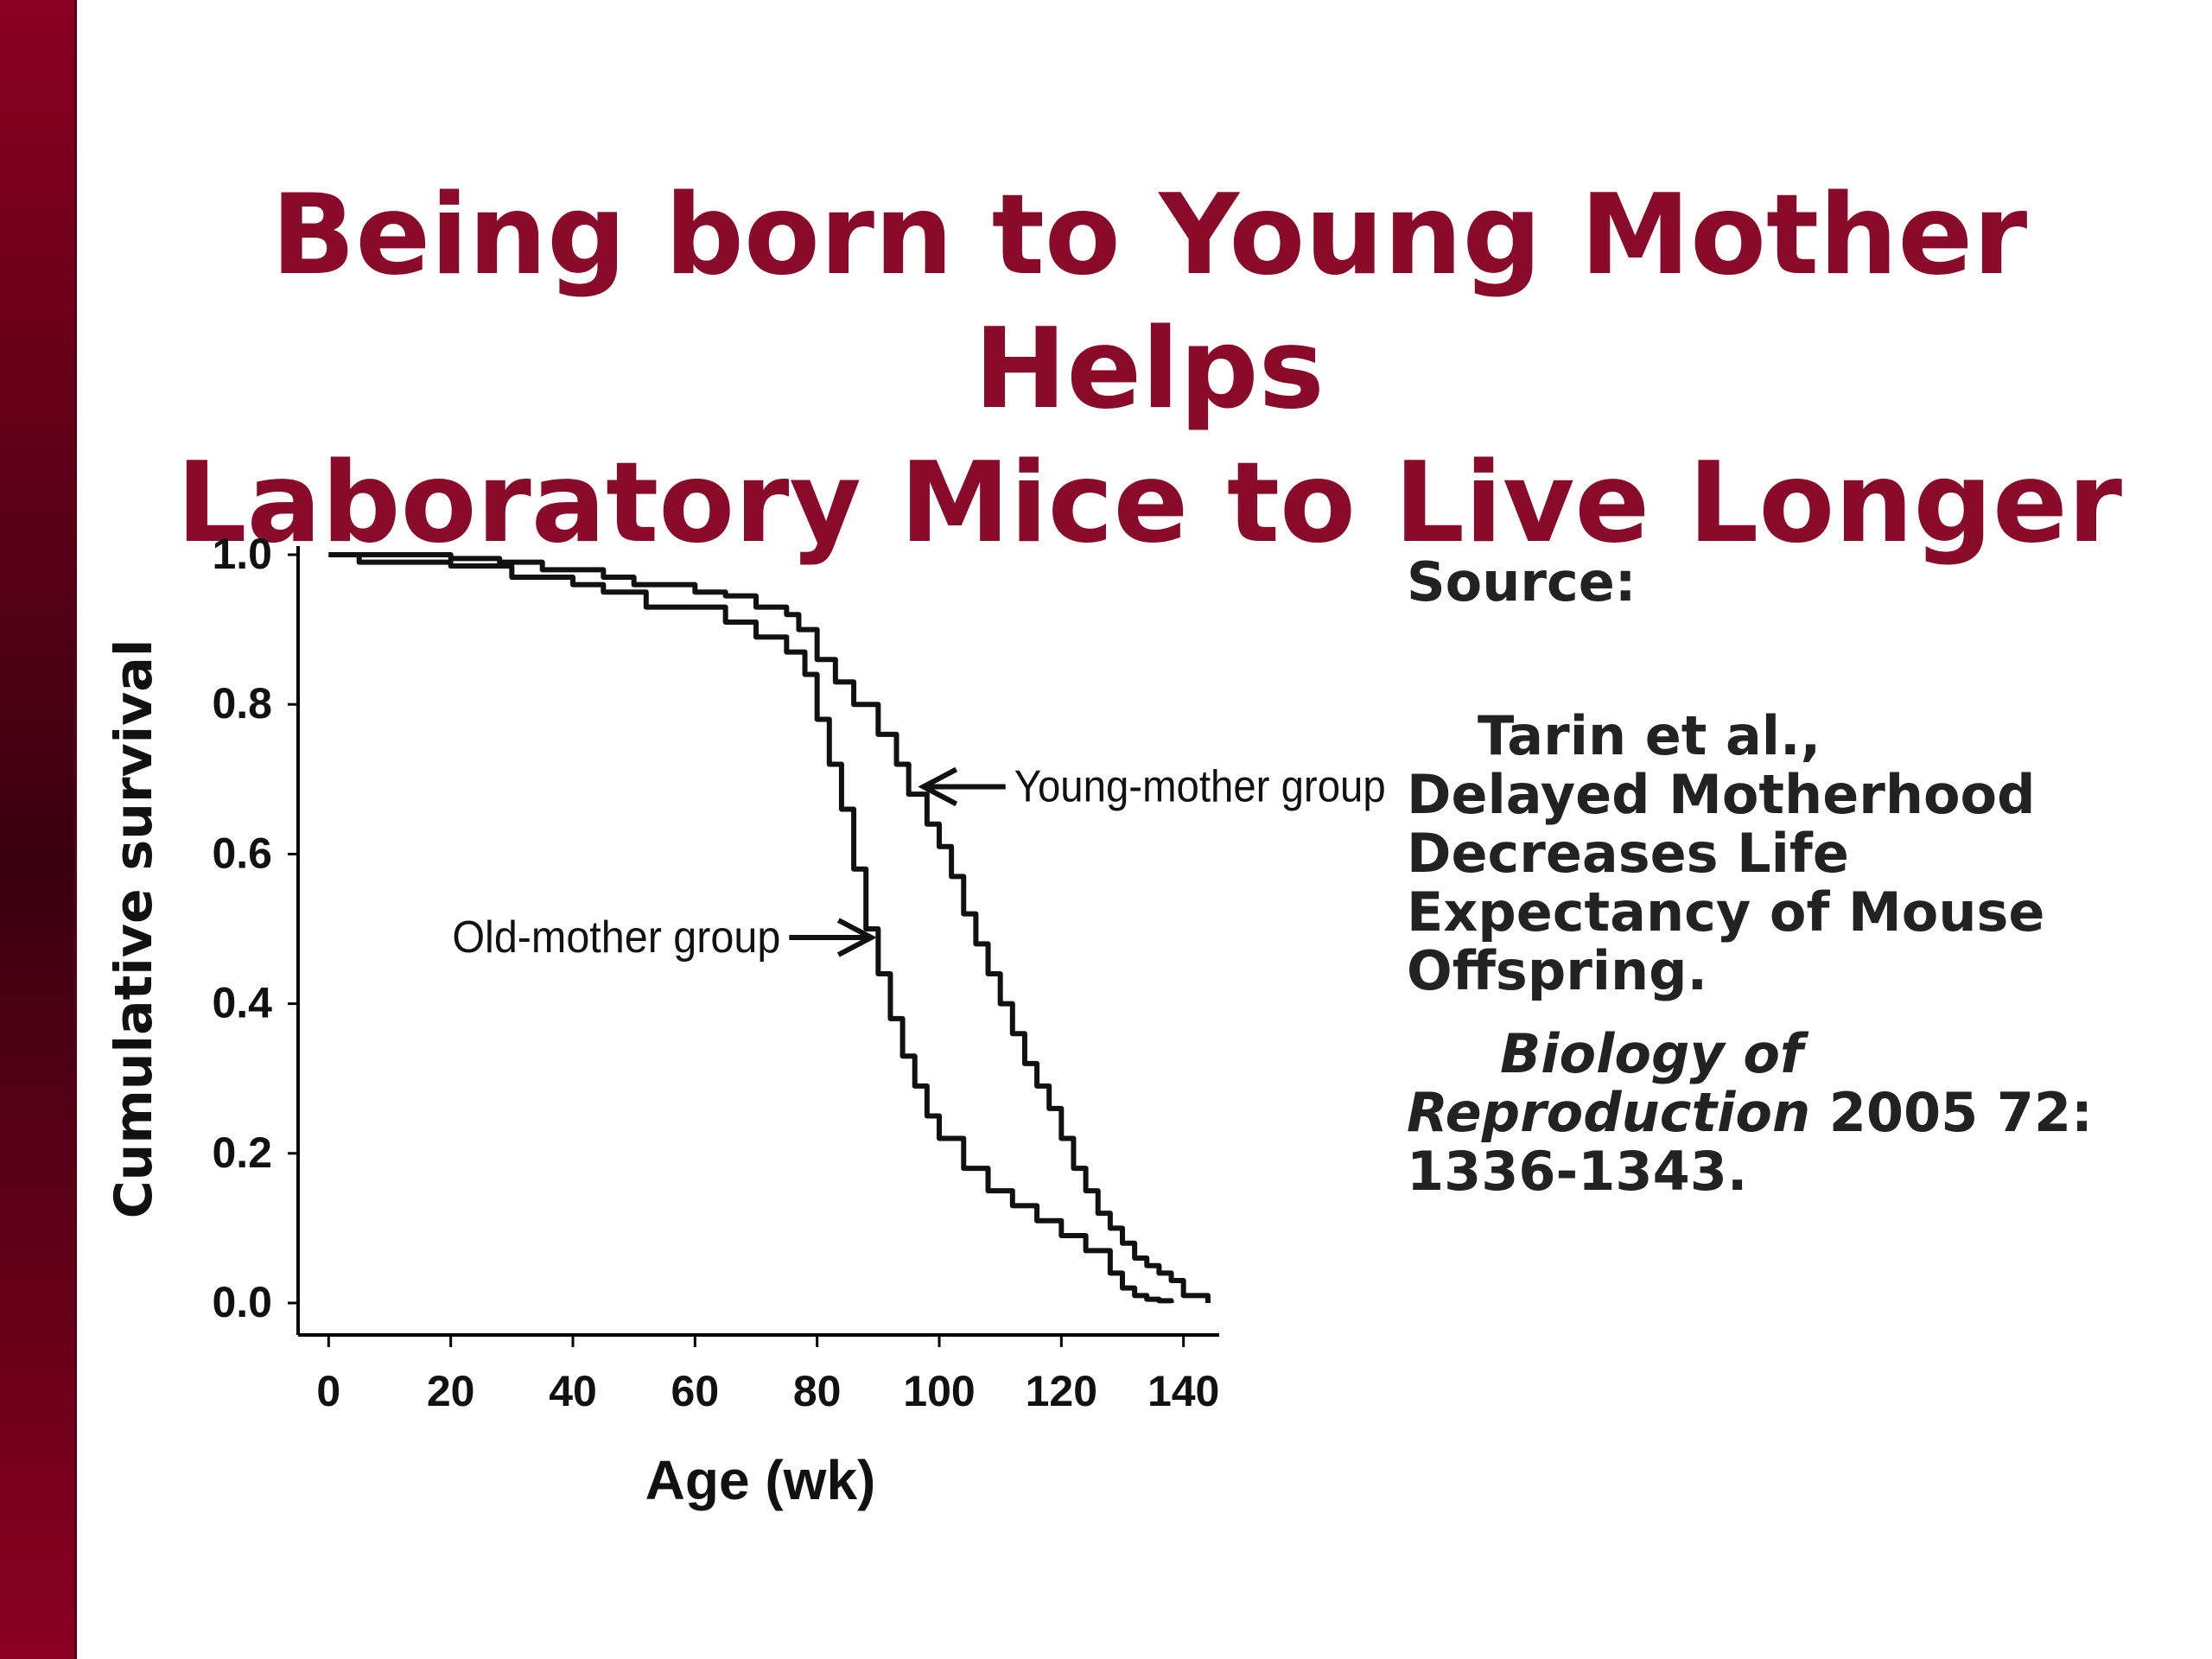  Describe the element at coordinates (242, 703) in the screenshot. I see `y-tick-label: 0.8` at that location.